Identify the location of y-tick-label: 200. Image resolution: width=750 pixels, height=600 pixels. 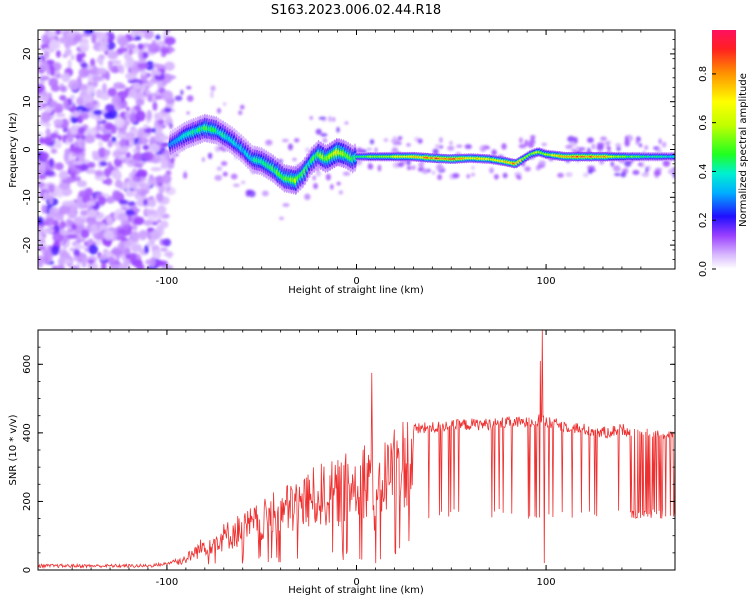
(27, 501).